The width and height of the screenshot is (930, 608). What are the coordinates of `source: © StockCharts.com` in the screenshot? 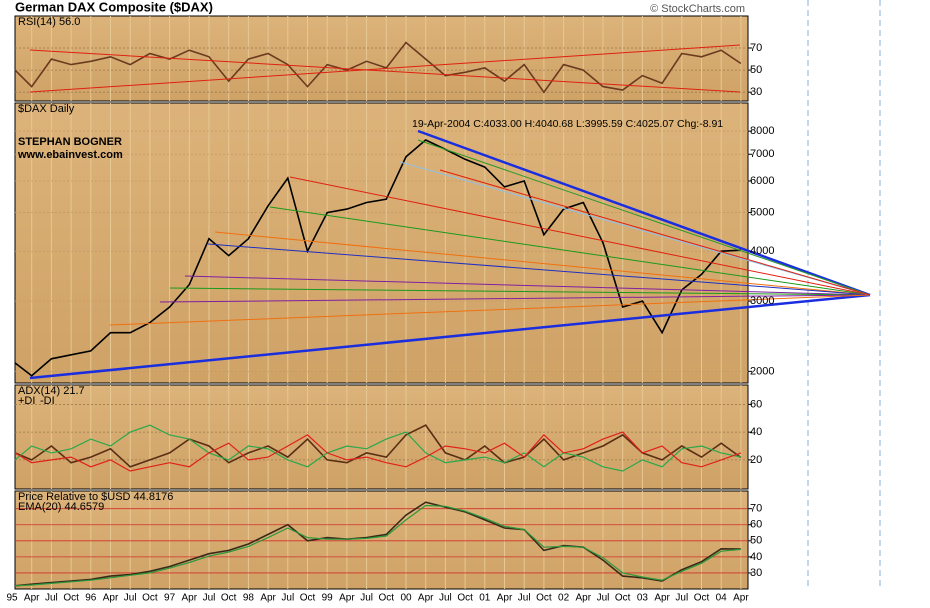 It's located at (697, 9).